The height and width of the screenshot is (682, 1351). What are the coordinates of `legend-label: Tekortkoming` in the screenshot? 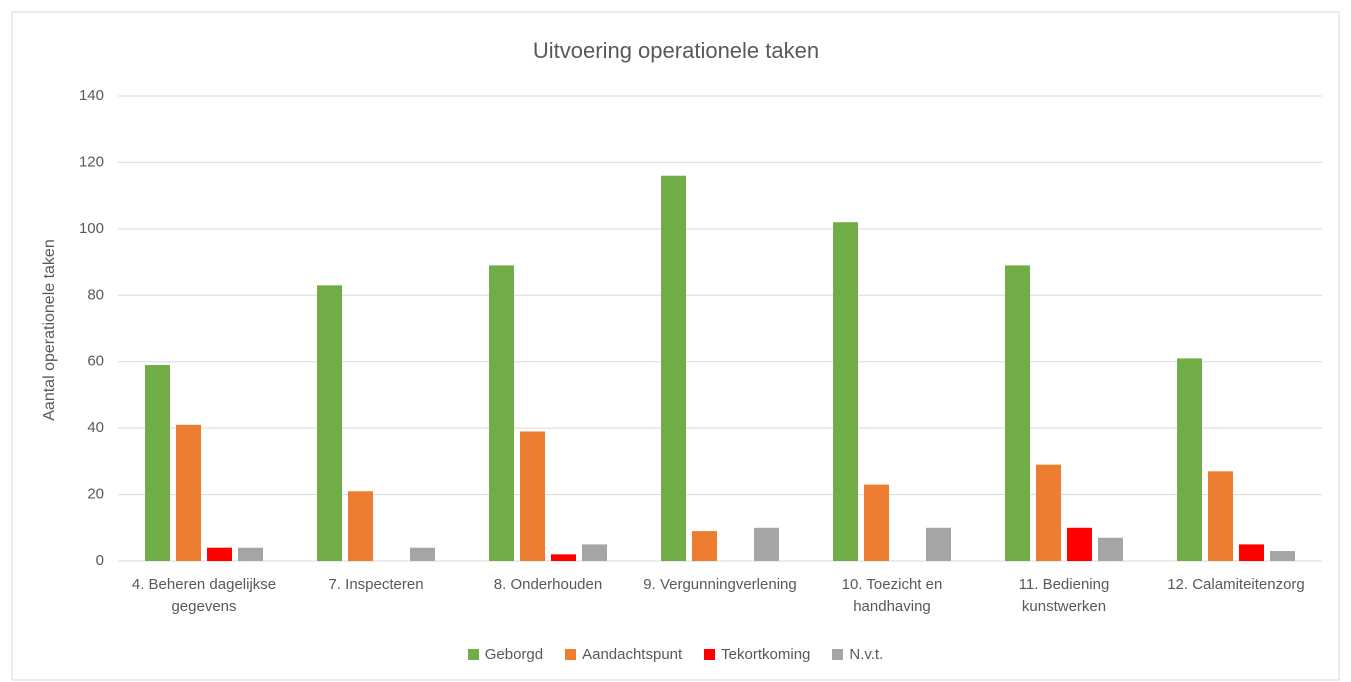 It's located at (766, 654).